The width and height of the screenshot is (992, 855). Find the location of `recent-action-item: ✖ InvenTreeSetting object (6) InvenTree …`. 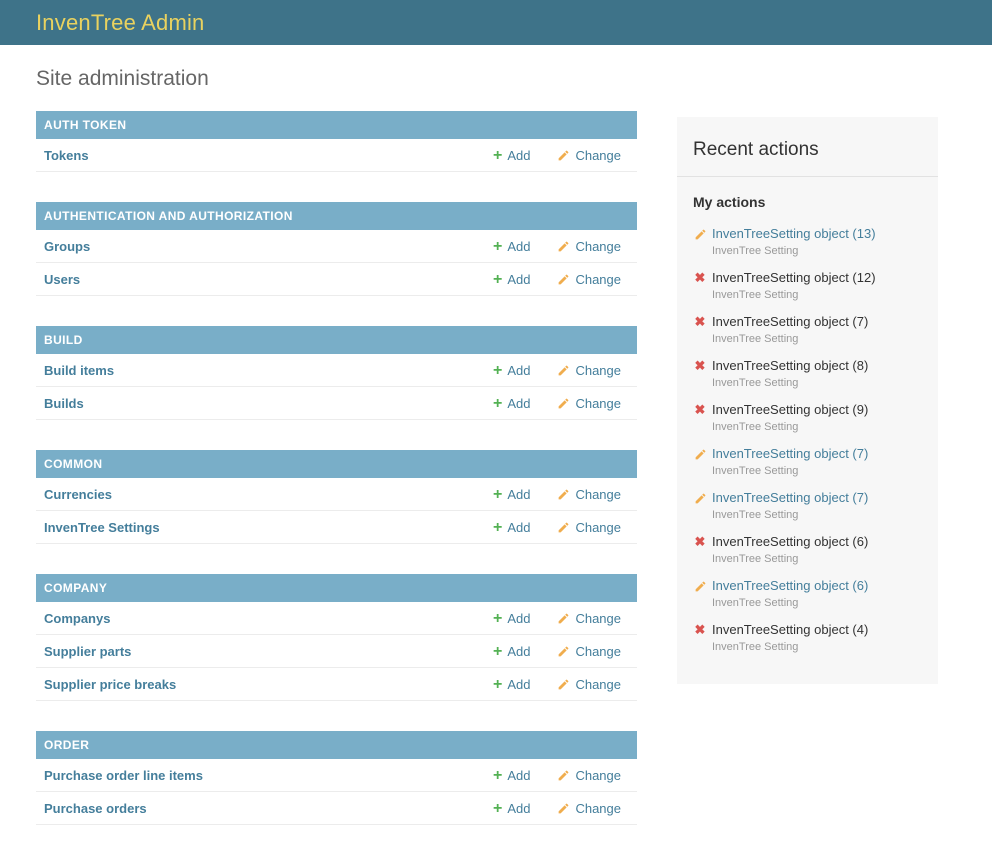

recent-action-item: ✖ InvenTreeSetting object (6) InvenTree … is located at coordinates (807, 550).